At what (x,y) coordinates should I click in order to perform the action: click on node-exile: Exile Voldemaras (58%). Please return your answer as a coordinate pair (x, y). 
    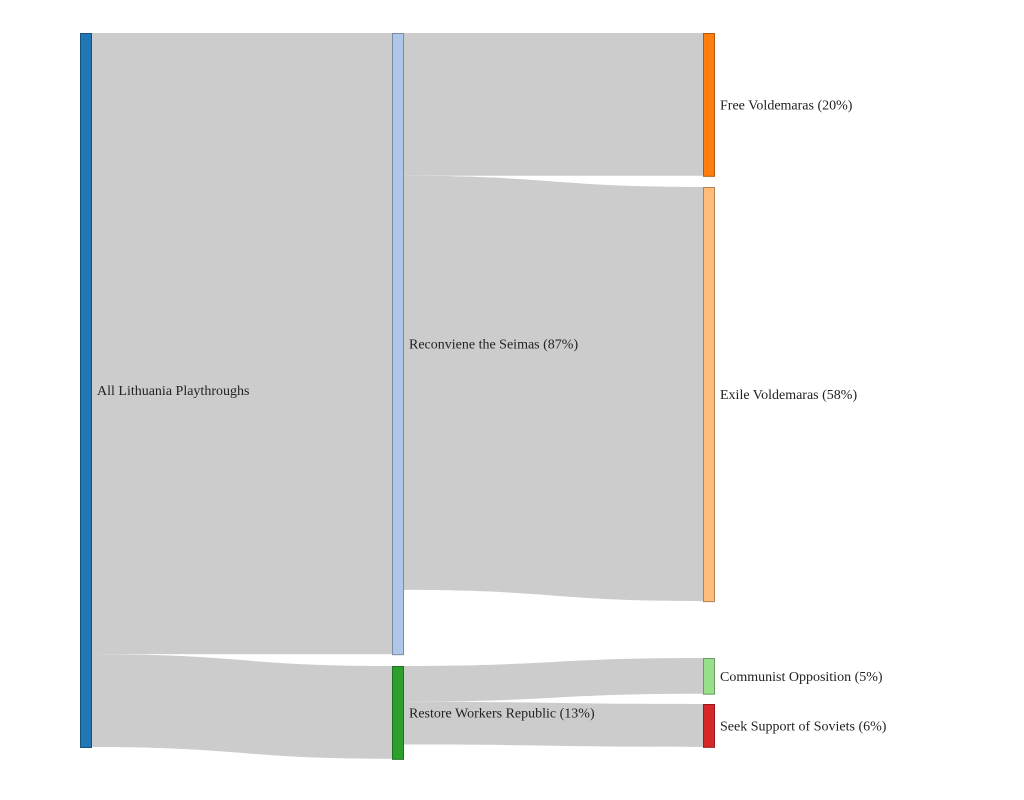
    Looking at the image, I should click on (780, 395).